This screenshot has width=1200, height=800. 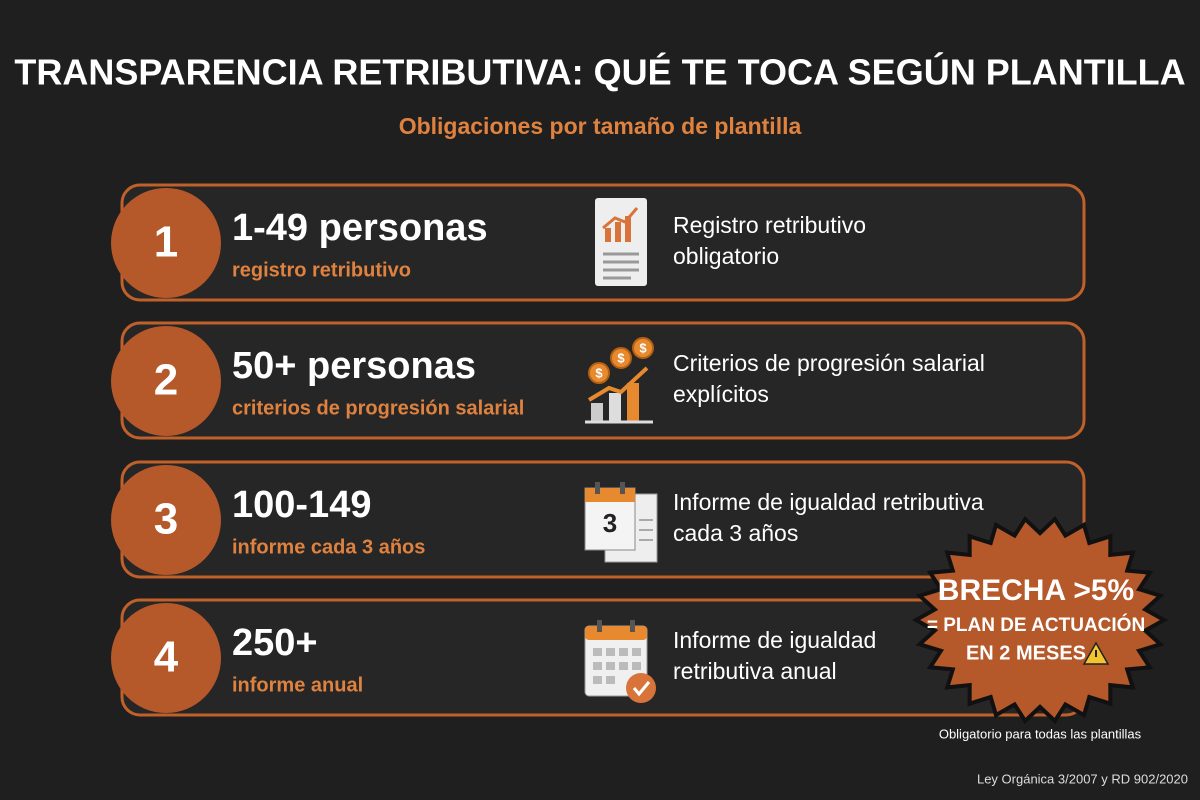 What do you see at coordinates (1040, 733) in the screenshot?
I see `badge-note: Obligatorio para todas las plantillas` at bounding box center [1040, 733].